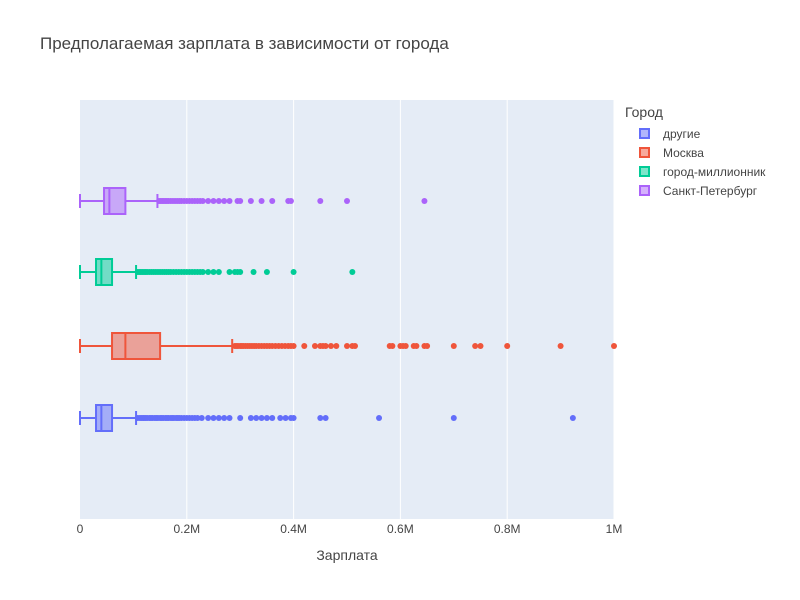 This screenshot has height=600, width=800. What do you see at coordinates (682, 133) in the screenshot?
I see `legend-label: другие` at bounding box center [682, 133].